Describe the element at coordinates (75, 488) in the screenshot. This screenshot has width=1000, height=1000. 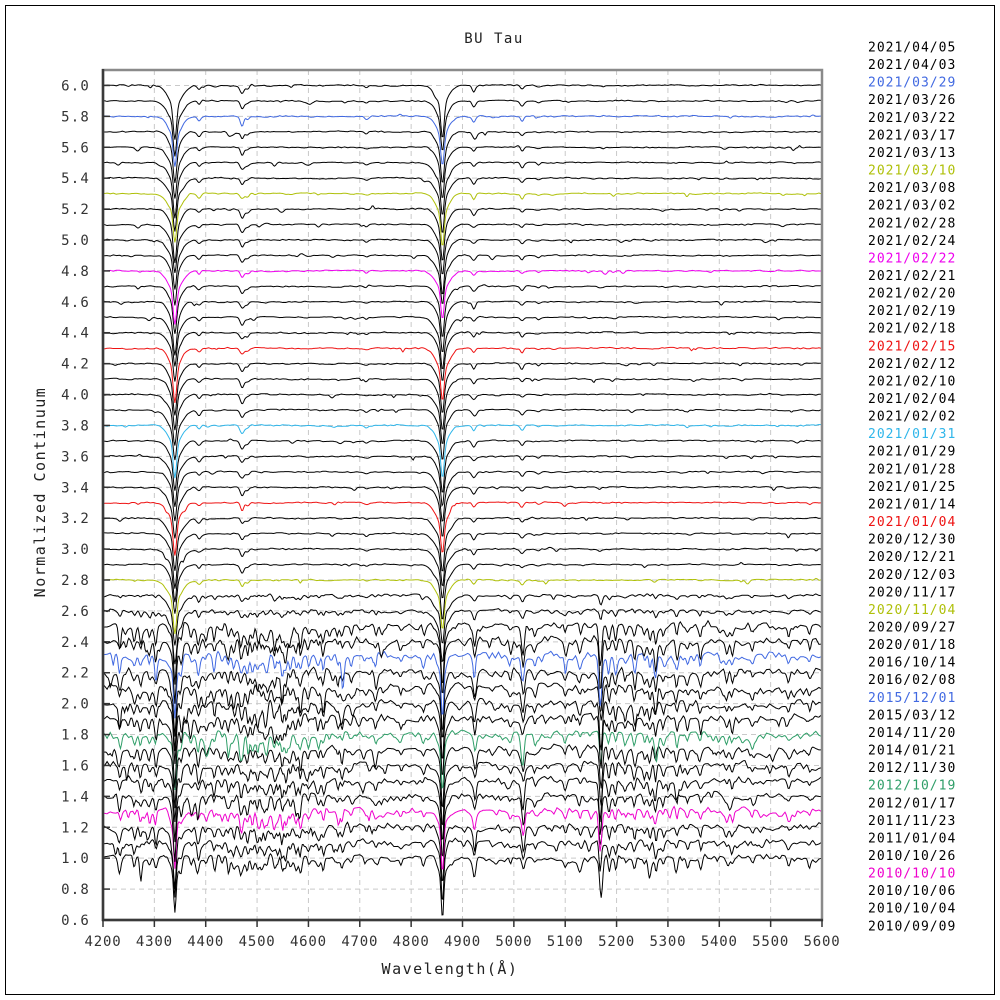
I see `y-tick-label: 3.4` at that location.